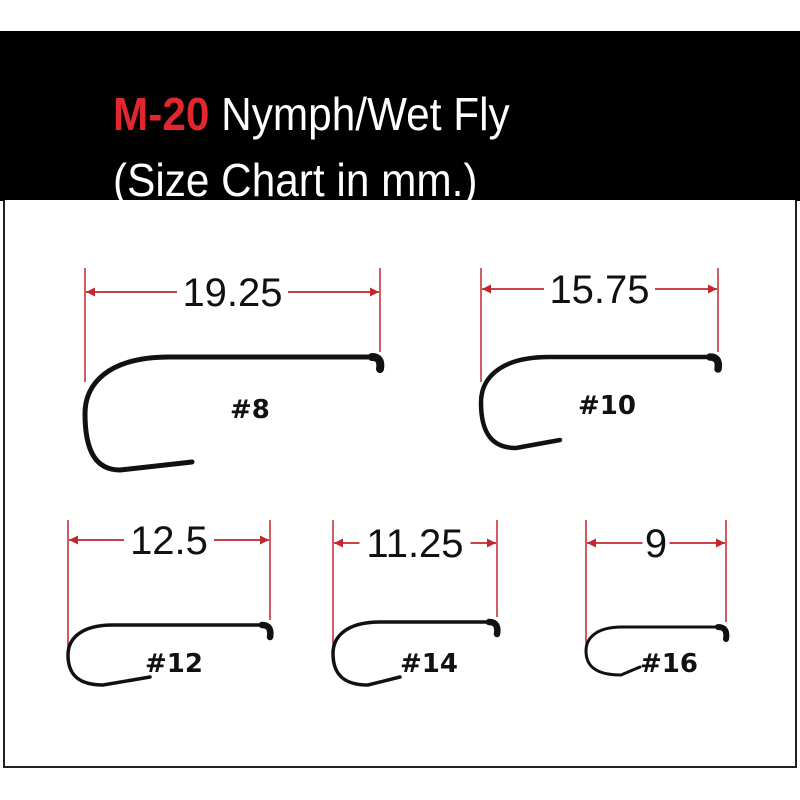 Image resolution: width=800 pixels, height=800 pixels. I want to click on hook-size-label: #14, so click(429, 664).